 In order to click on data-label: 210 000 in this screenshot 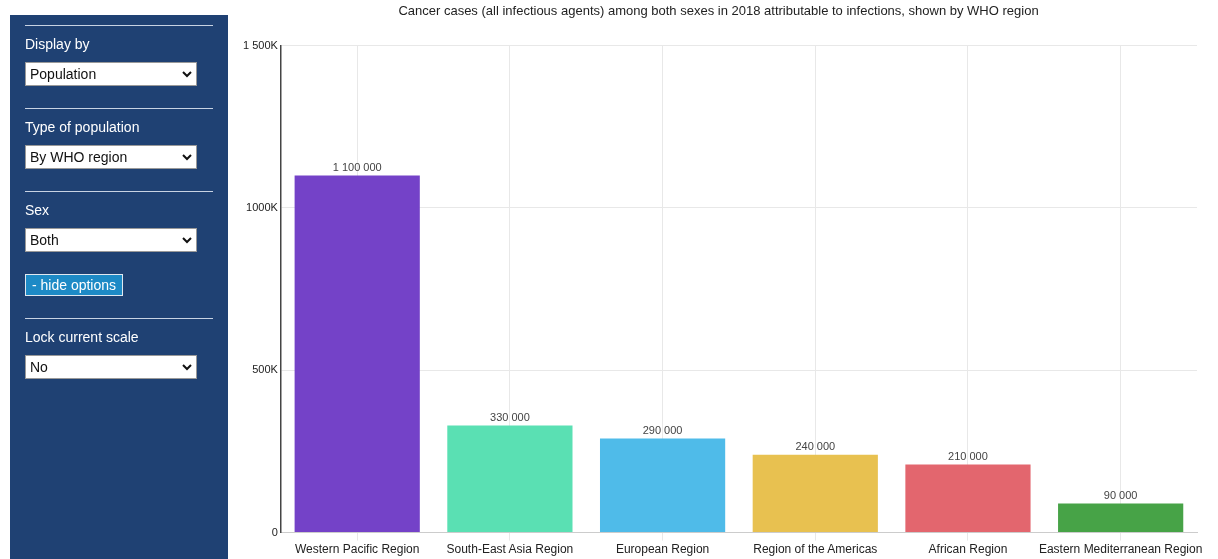, I will do `click(968, 455)`.